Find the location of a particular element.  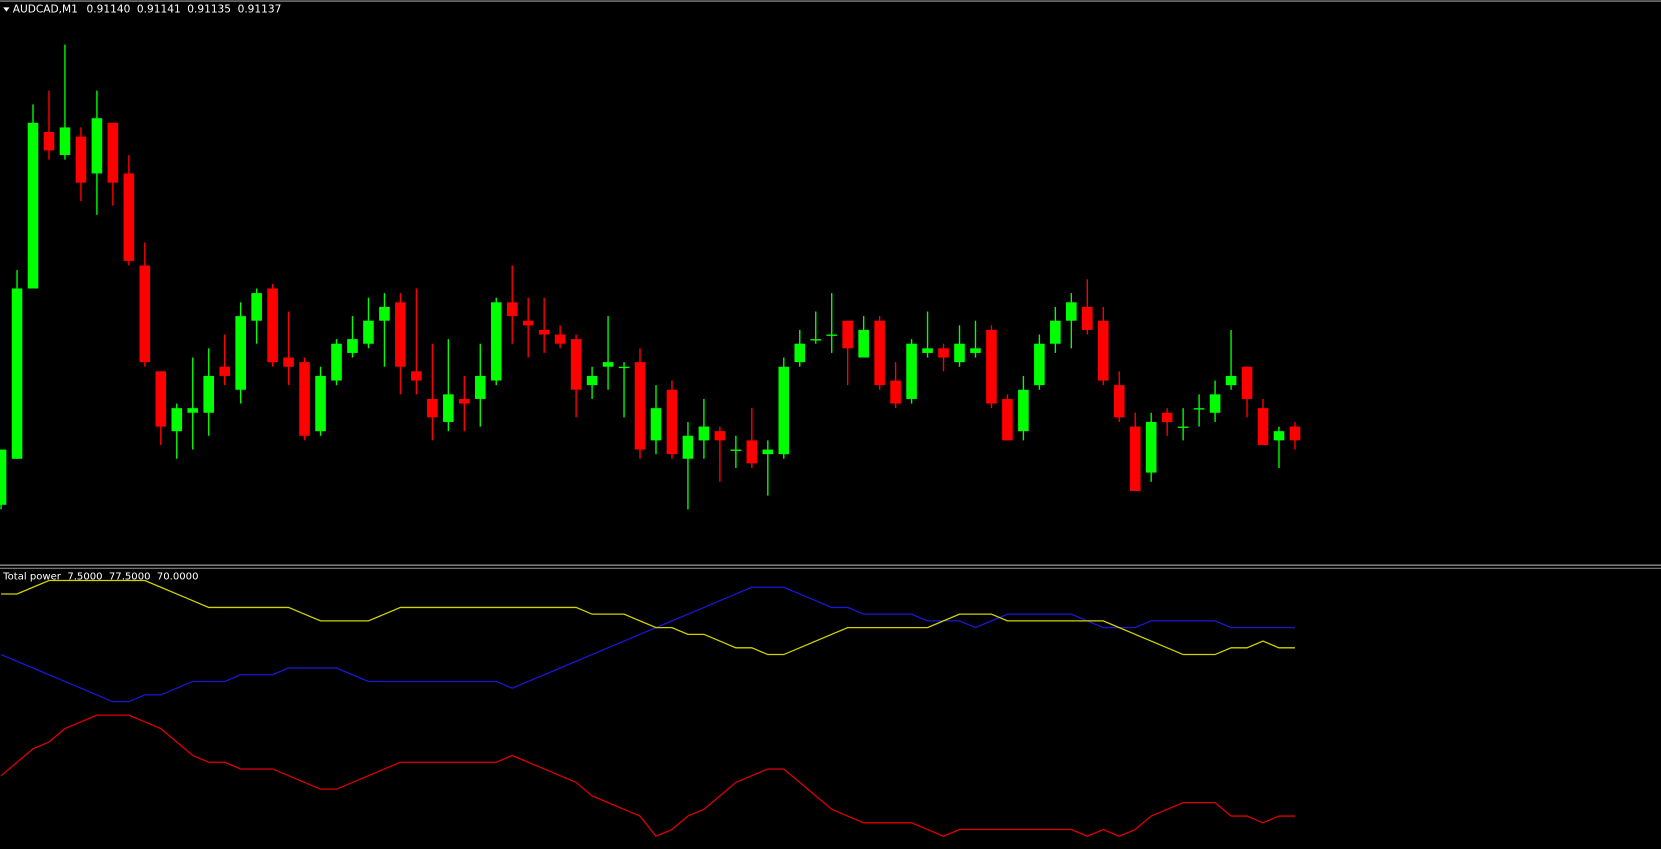

quote: 0.91137 is located at coordinates (260, 10).